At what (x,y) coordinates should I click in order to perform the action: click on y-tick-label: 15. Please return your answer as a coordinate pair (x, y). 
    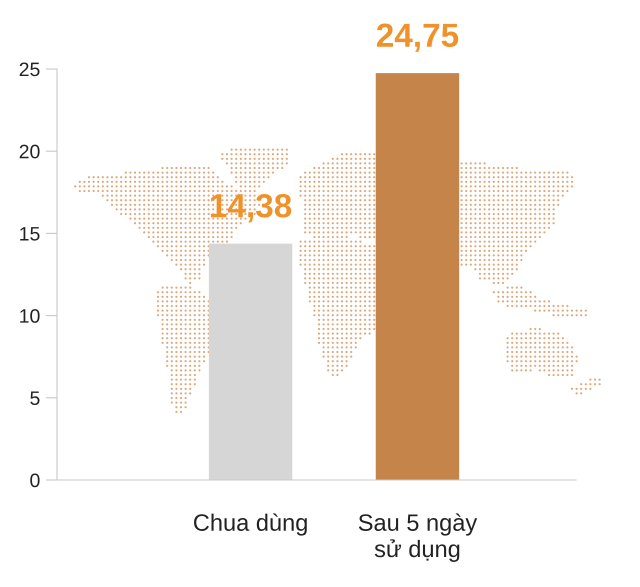
    Looking at the image, I should click on (30, 234).